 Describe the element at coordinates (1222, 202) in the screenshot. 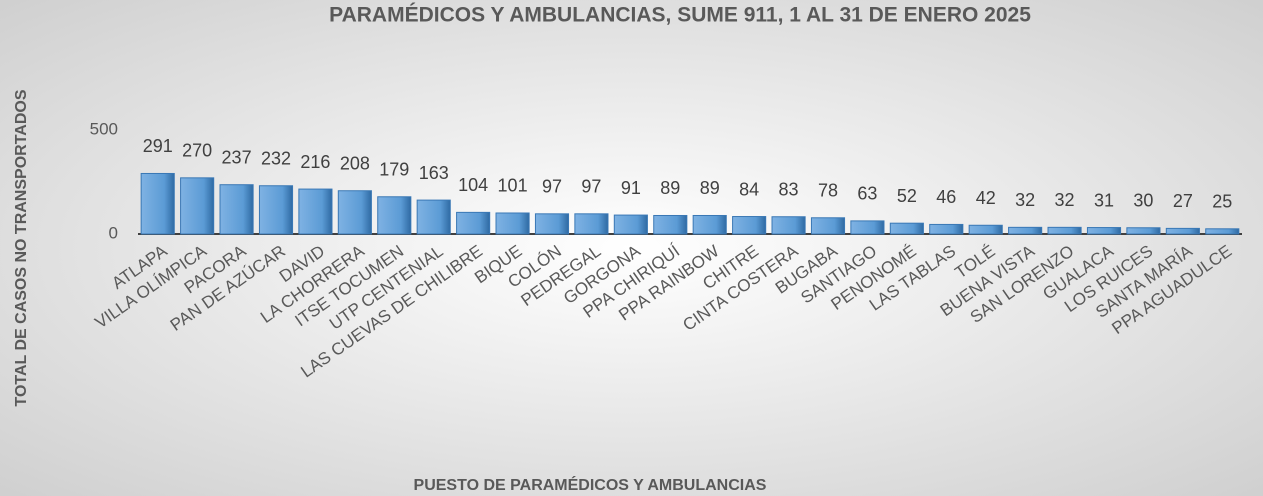

I see `data-label: 25` at that location.